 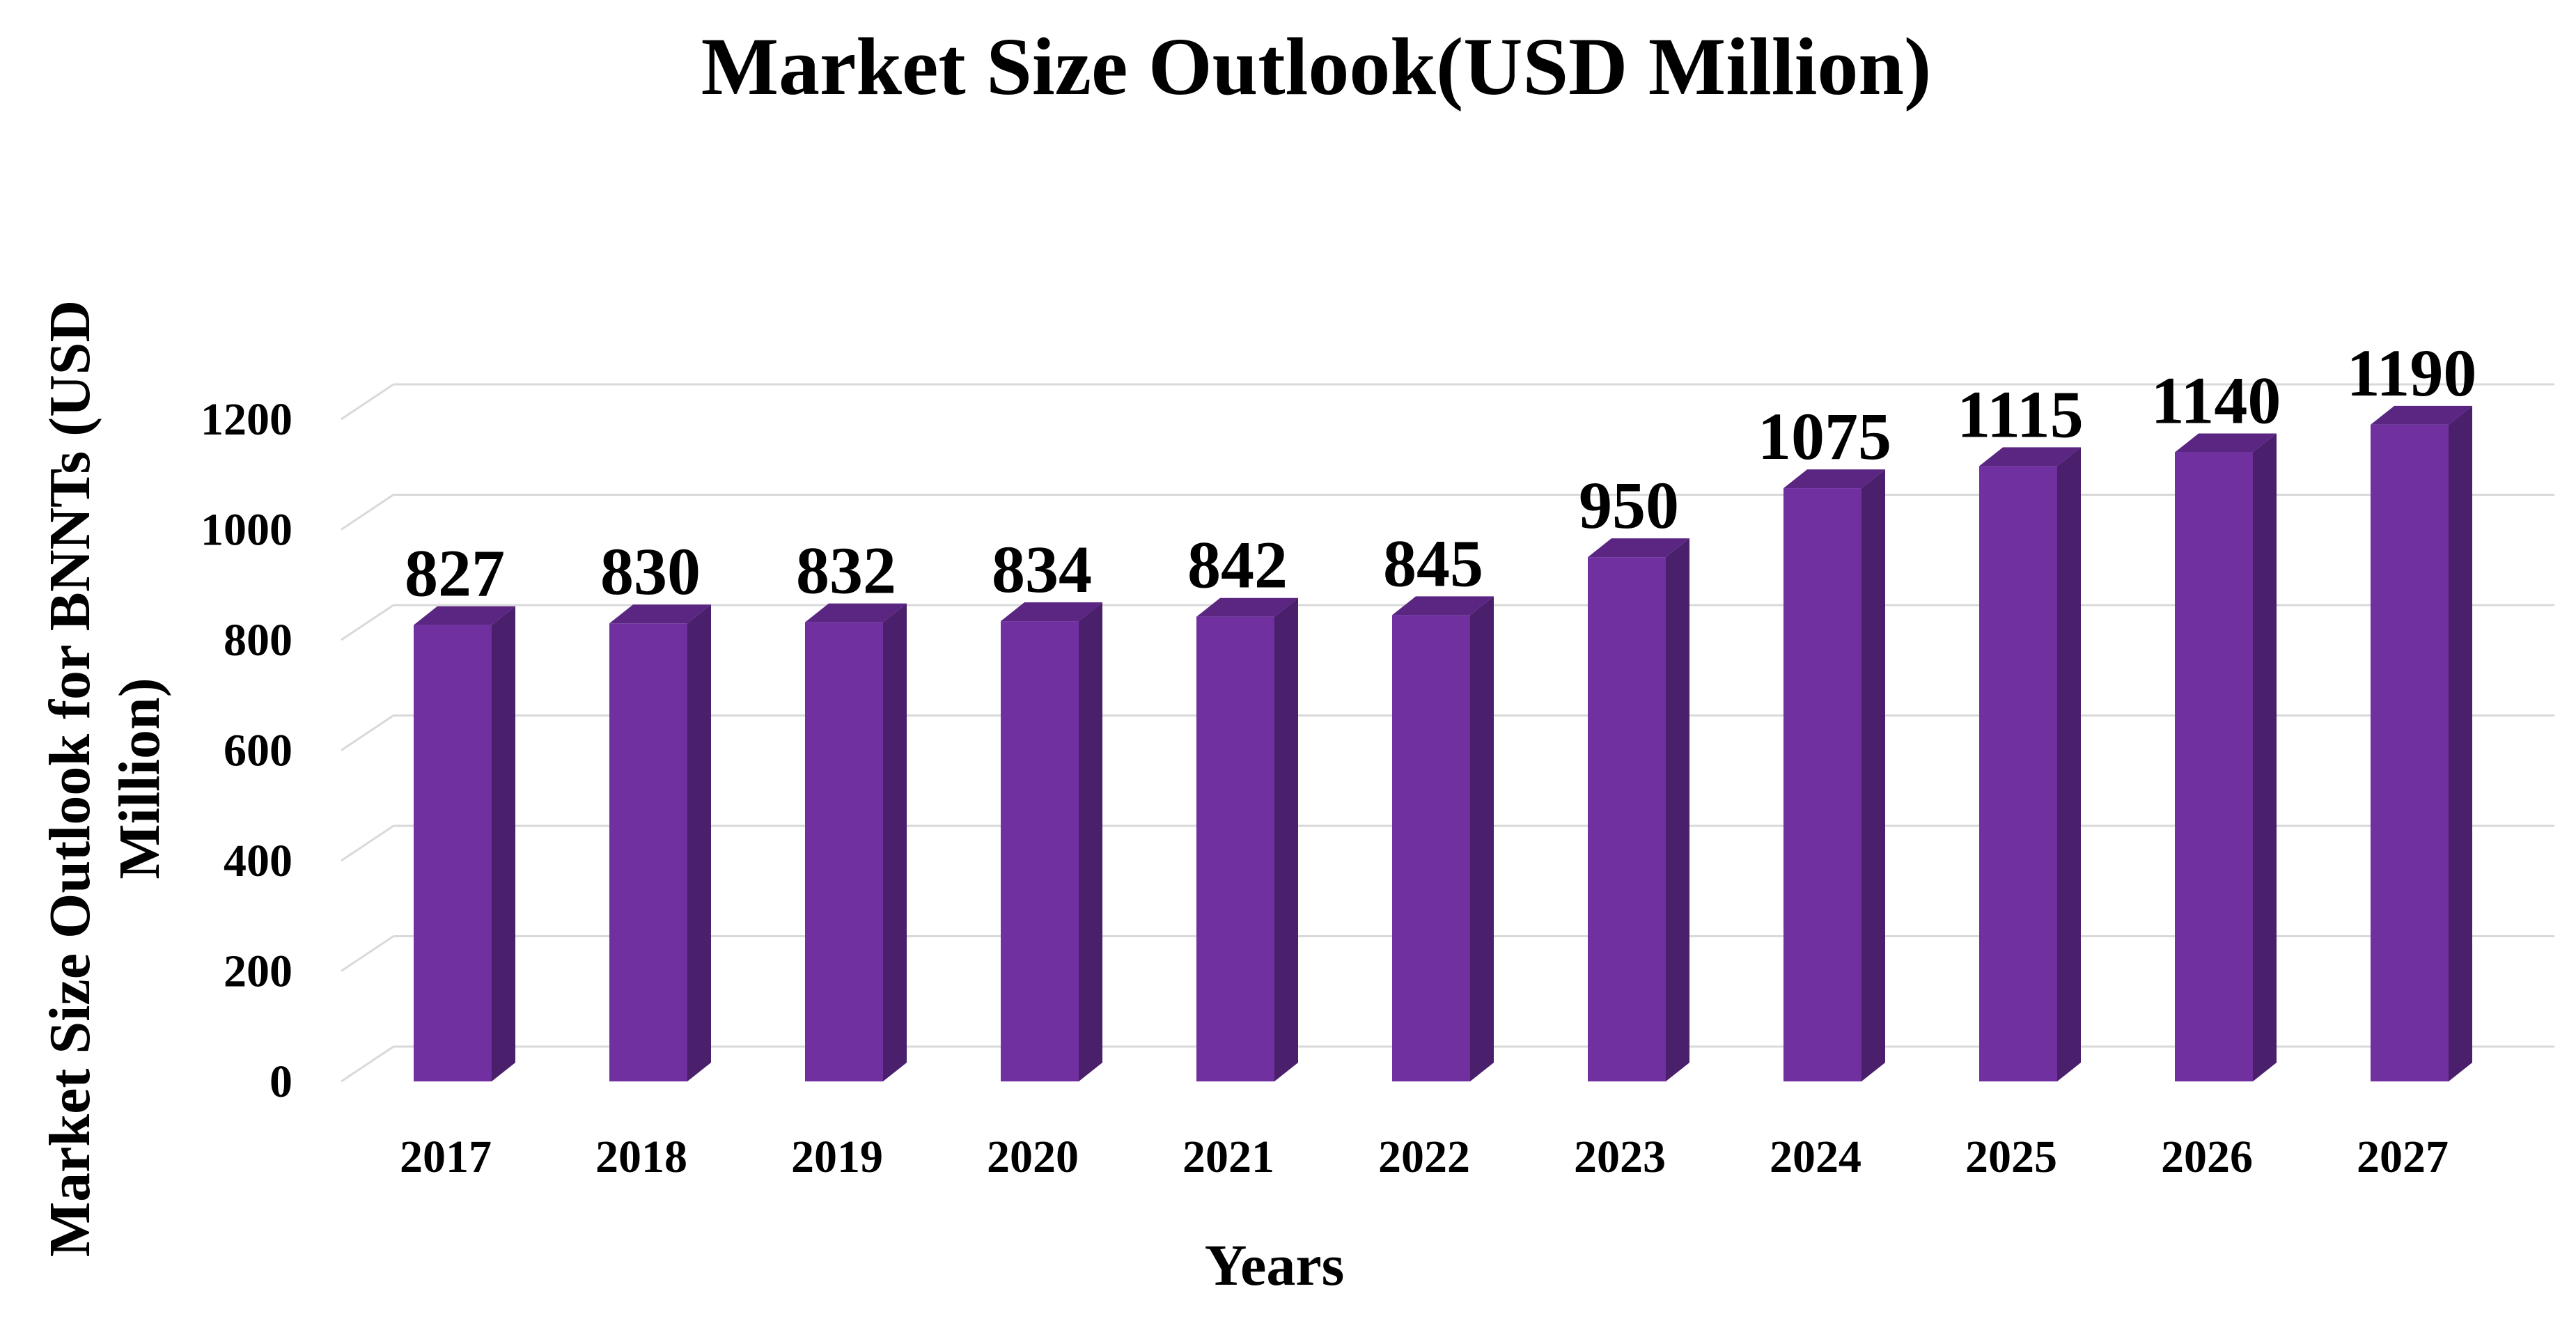 I want to click on y-axis-title-line-2: Million), so click(x=139, y=778).